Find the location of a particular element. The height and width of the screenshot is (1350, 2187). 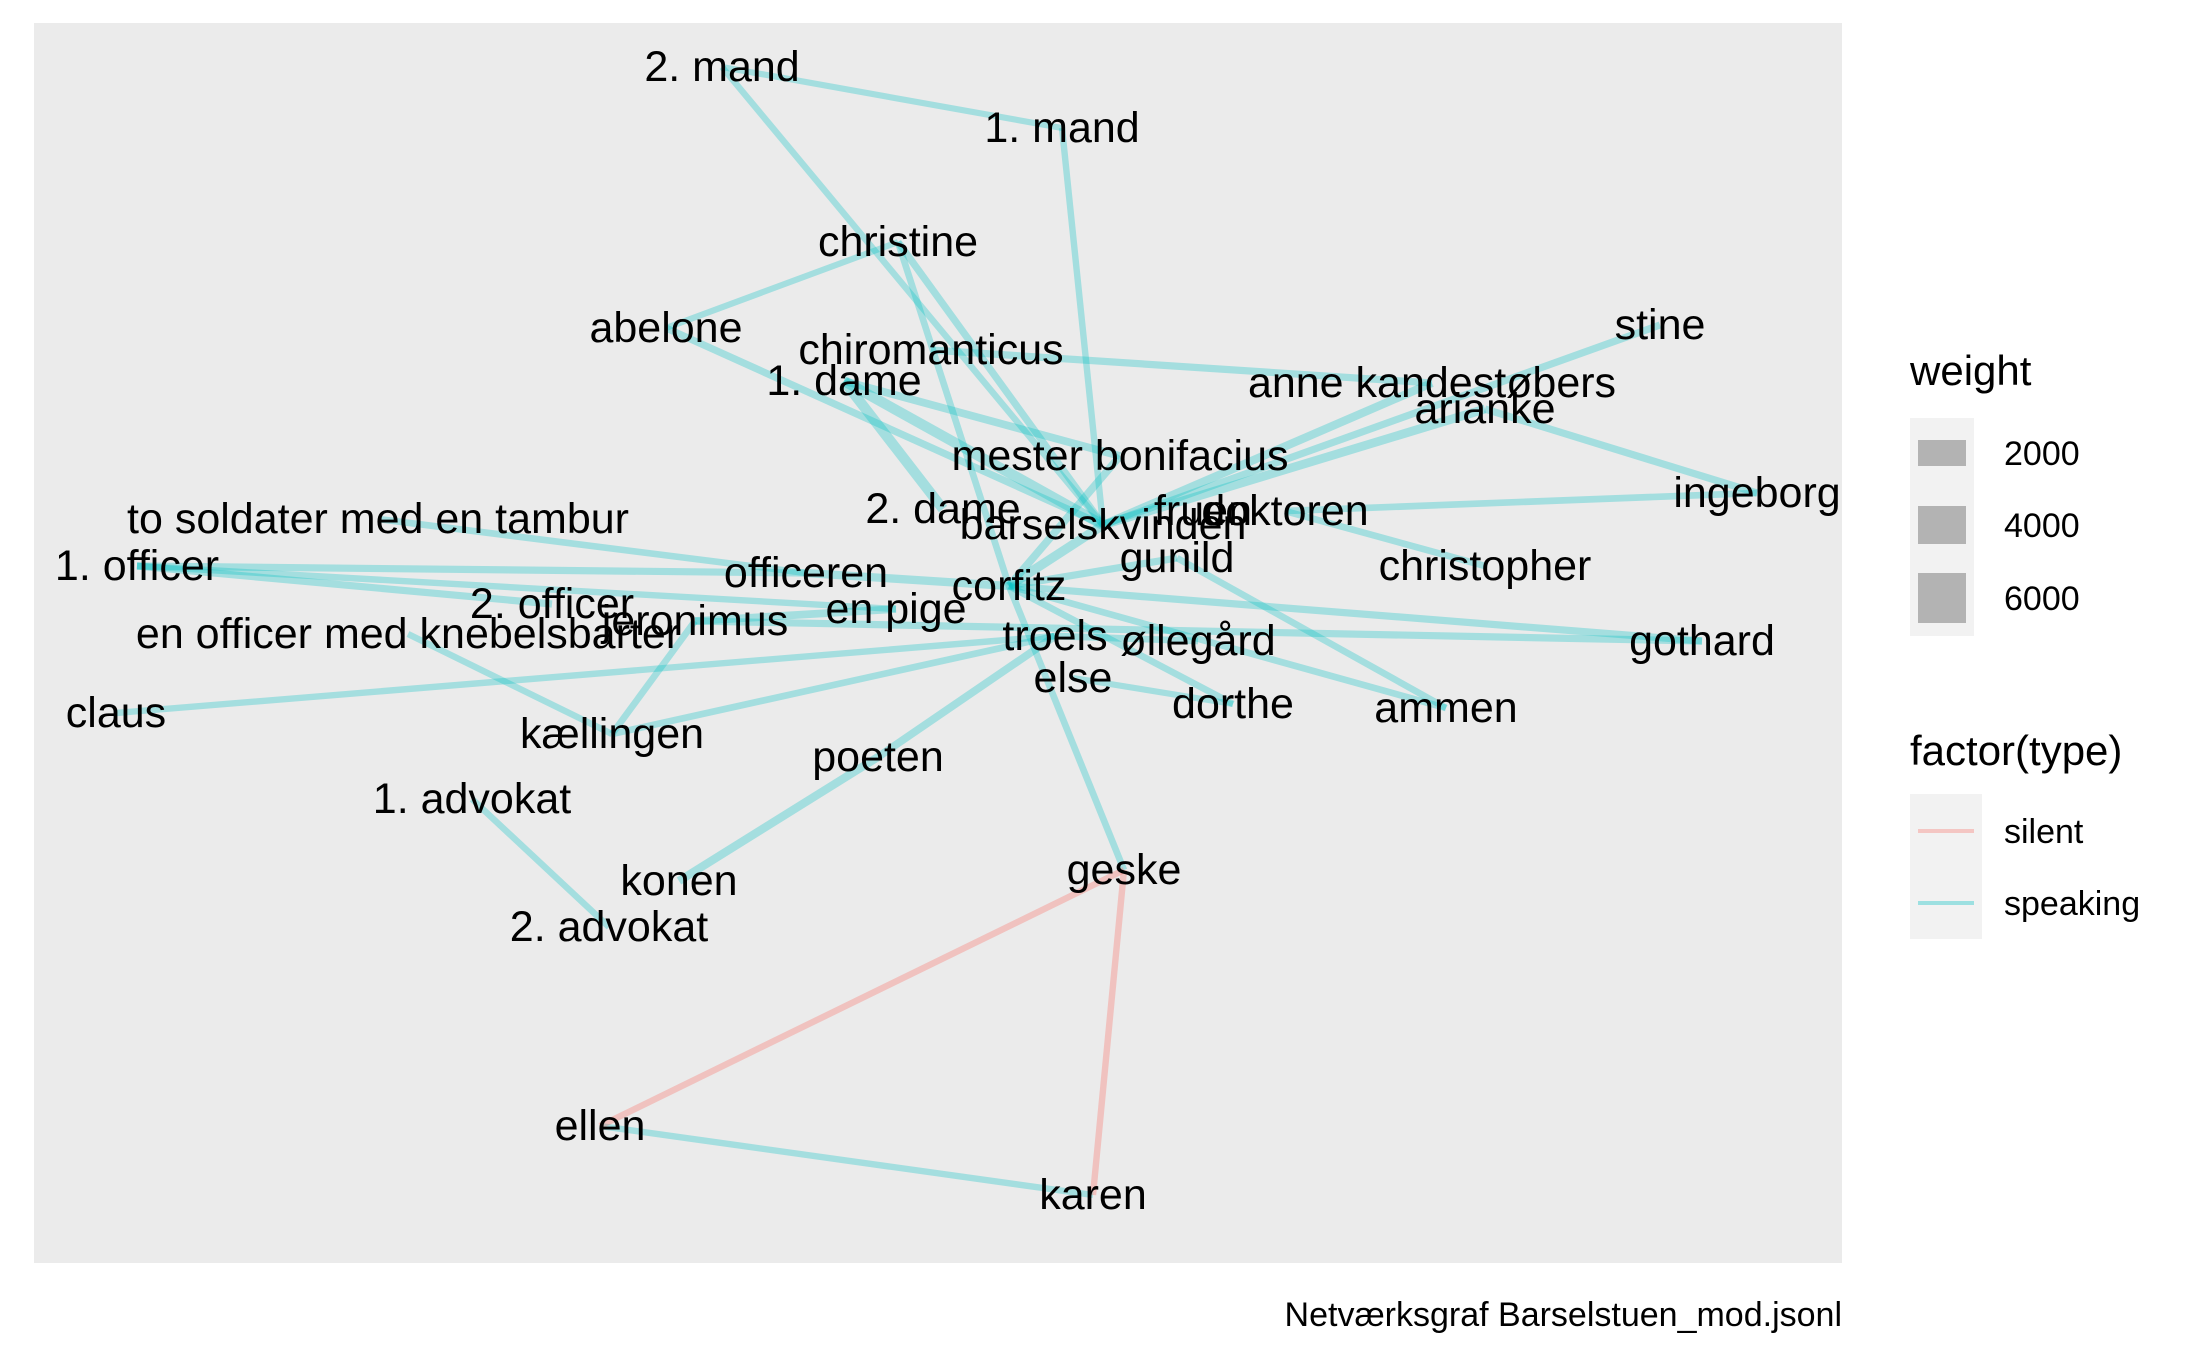

edge-1_officer-en_pige is located at coordinates (516, 587).